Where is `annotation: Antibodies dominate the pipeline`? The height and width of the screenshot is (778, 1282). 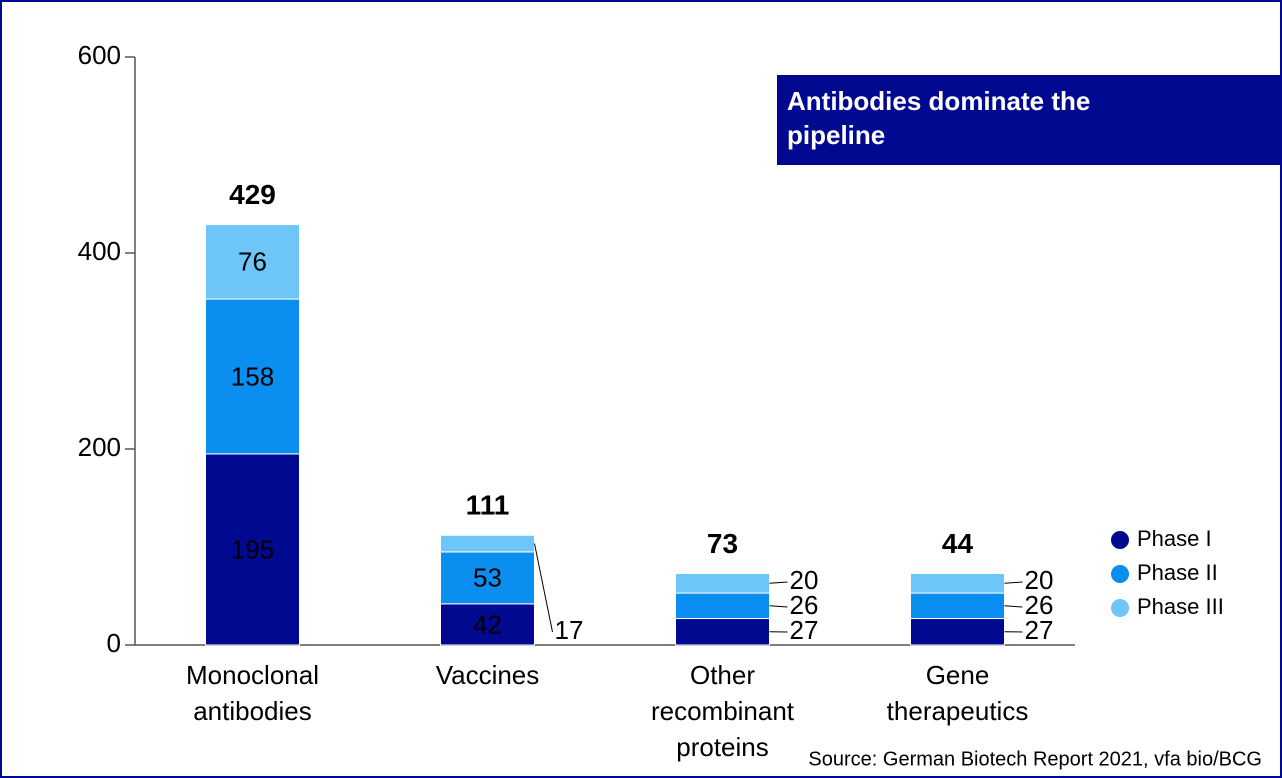
annotation: Antibodies dominate the pipeline is located at coordinates (938, 118).